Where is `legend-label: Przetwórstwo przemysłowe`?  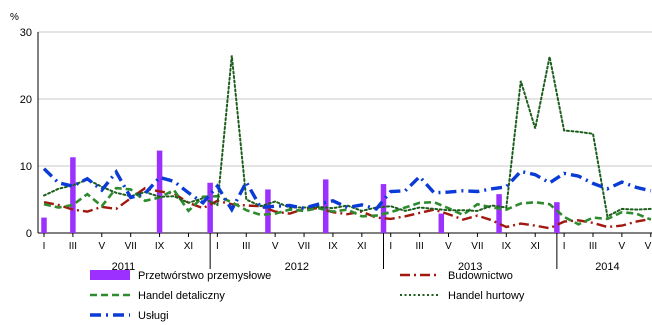 legend-label: Przetwórstwo przemysłowe is located at coordinates (204, 276).